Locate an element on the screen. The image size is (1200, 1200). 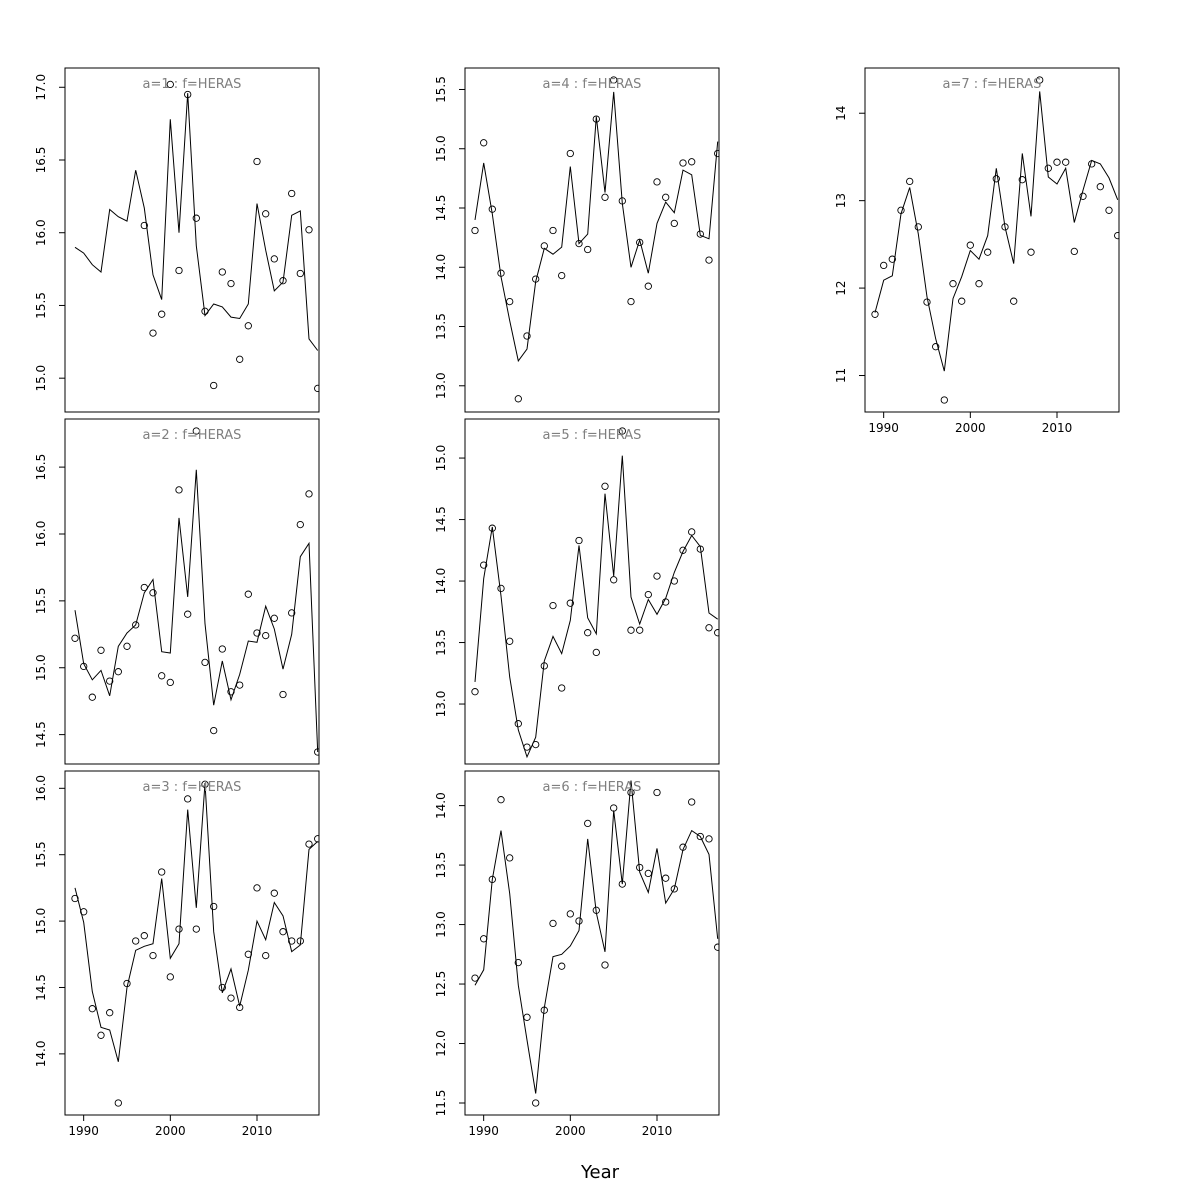
y-axis: 14.5 15.0 15.5 16.0 16.5 is located at coordinates (49, 601).